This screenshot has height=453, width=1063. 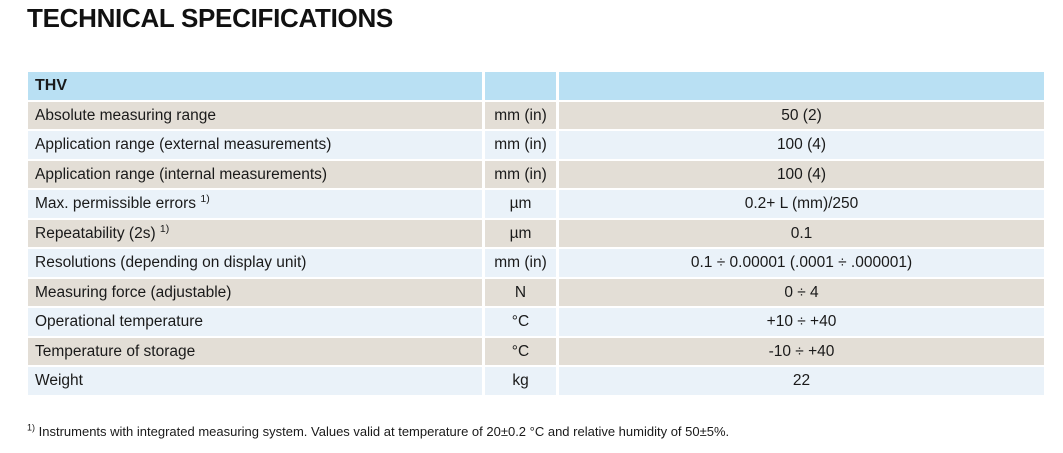 What do you see at coordinates (210, 18) in the screenshot?
I see `page-title: TECHNICAL SPECIFICATIONS` at bounding box center [210, 18].